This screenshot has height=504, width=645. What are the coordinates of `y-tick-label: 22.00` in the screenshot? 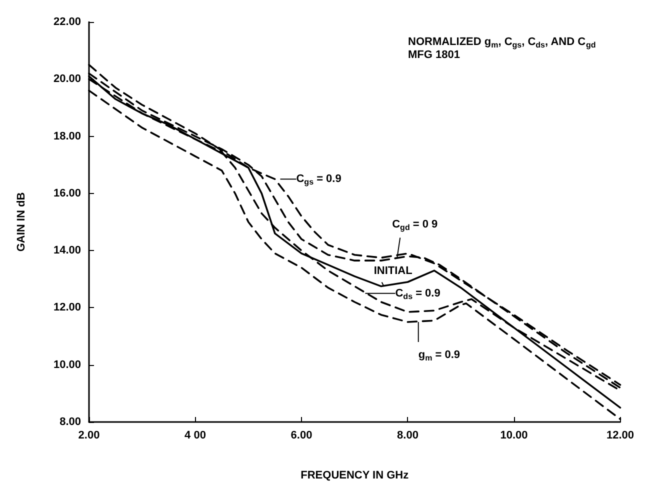 It's located at (67, 22).